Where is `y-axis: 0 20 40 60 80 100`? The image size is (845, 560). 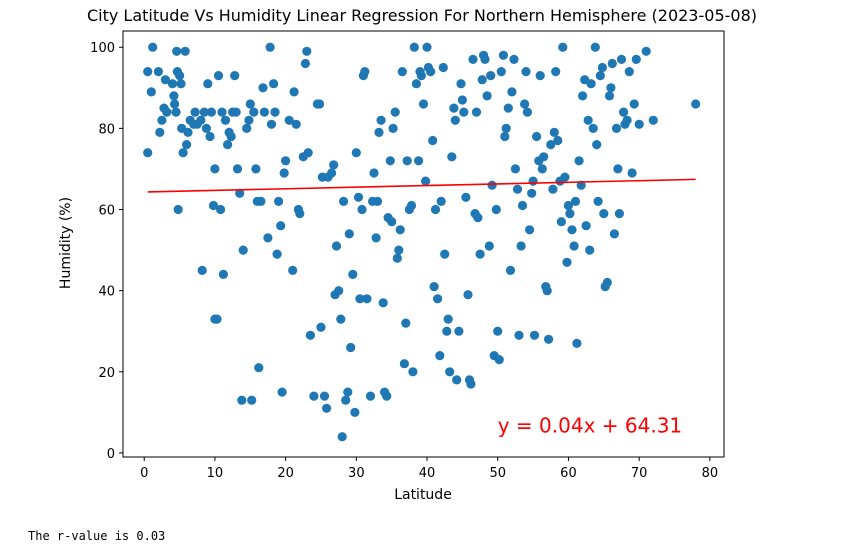
y-axis: 0 20 40 60 80 100 is located at coordinates (106, 251).